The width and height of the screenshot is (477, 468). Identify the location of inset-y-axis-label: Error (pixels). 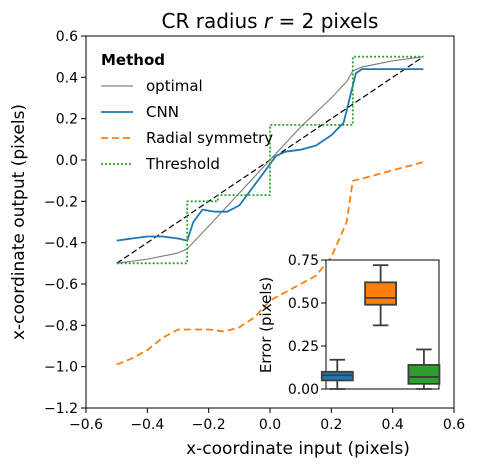
(266, 325).